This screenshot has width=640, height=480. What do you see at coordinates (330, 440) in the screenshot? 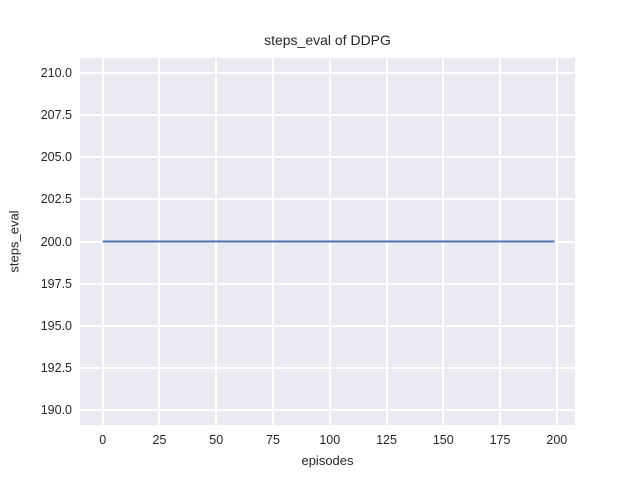
I see `x-tick-label: 100` at bounding box center [330, 440].